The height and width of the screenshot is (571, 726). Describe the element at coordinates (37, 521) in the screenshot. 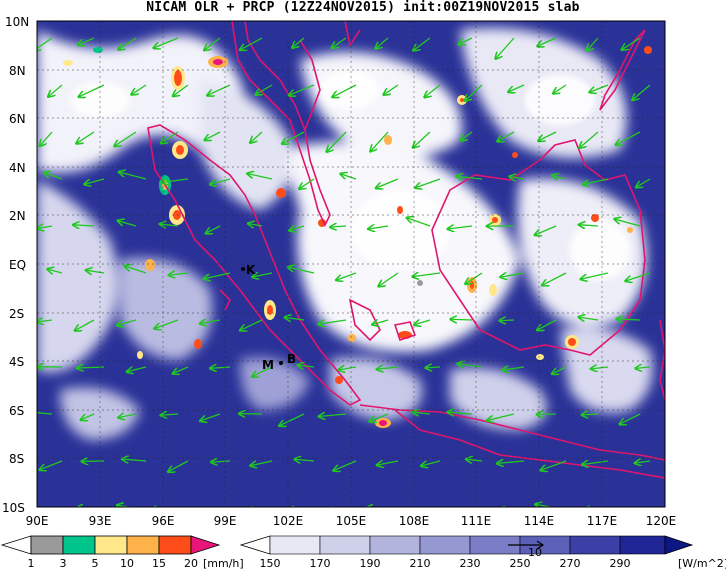

I see `lon-label: 90E` at that location.